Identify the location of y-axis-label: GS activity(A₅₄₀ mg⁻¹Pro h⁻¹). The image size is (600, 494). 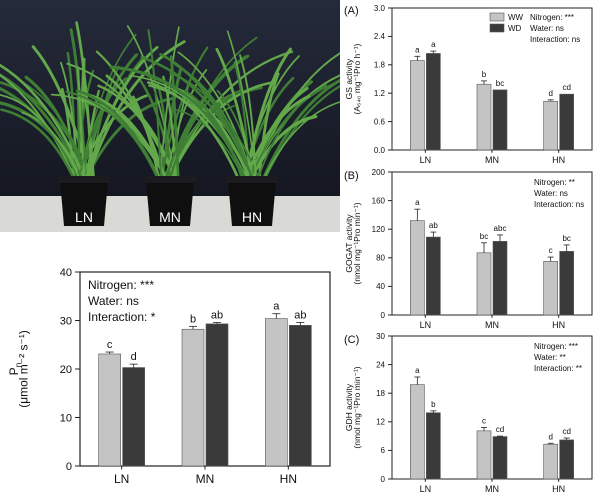
(353, 78).